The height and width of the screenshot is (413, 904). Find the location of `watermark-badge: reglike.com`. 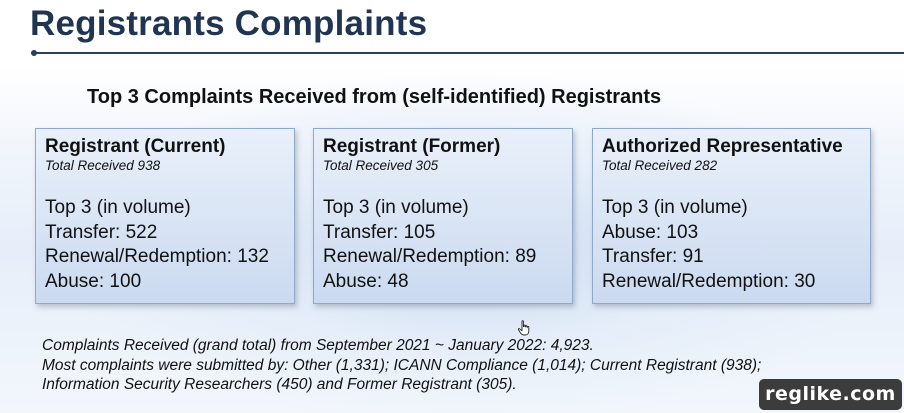

watermark-badge: reglike.com is located at coordinates (830, 394).